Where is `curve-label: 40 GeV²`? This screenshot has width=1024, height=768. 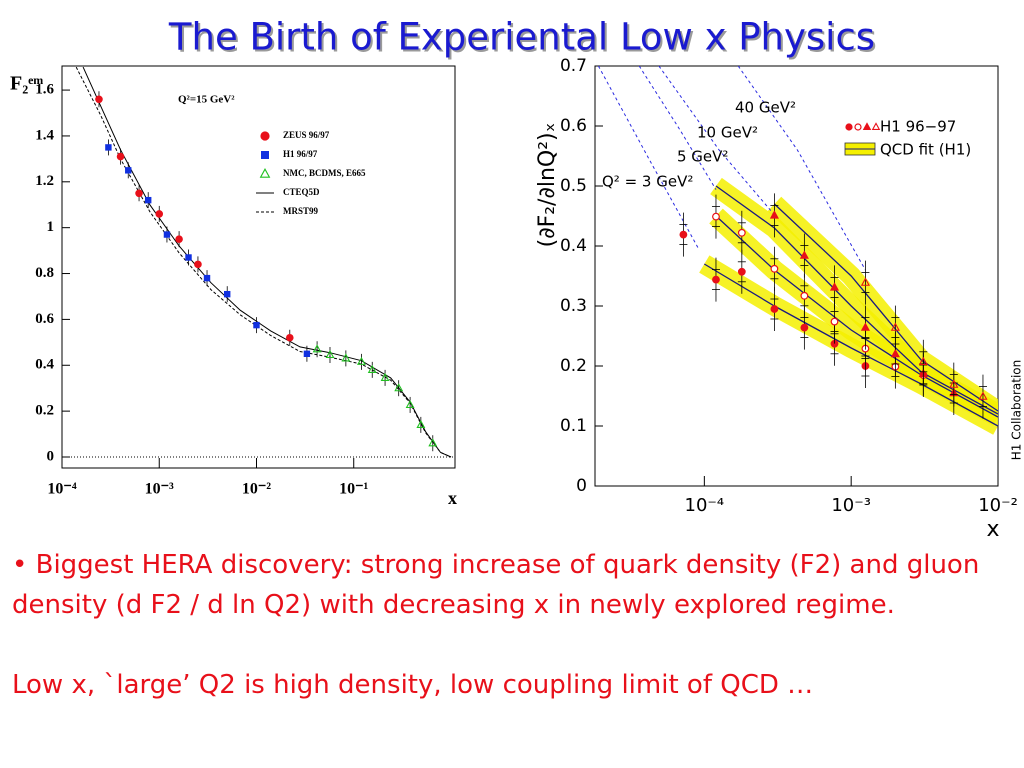 curve-label: 40 GeV² is located at coordinates (765, 108).